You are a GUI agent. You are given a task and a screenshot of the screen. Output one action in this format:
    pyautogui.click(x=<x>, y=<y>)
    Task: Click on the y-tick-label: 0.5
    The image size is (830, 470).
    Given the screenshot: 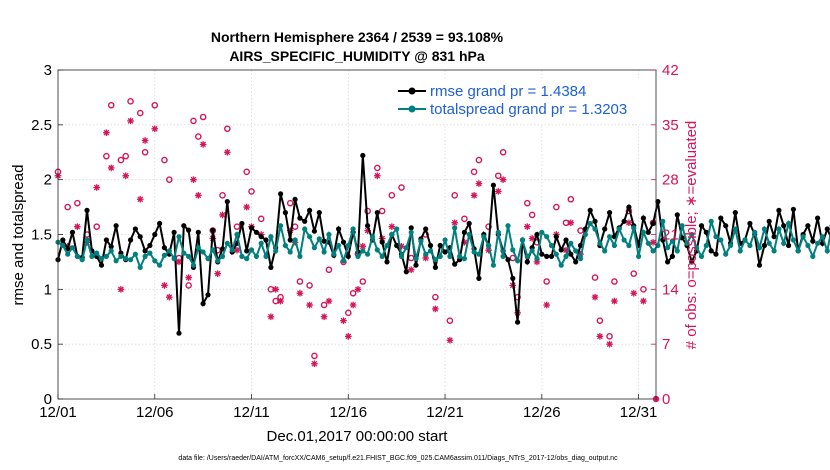 What is the action you would take?
    pyautogui.click(x=41, y=344)
    